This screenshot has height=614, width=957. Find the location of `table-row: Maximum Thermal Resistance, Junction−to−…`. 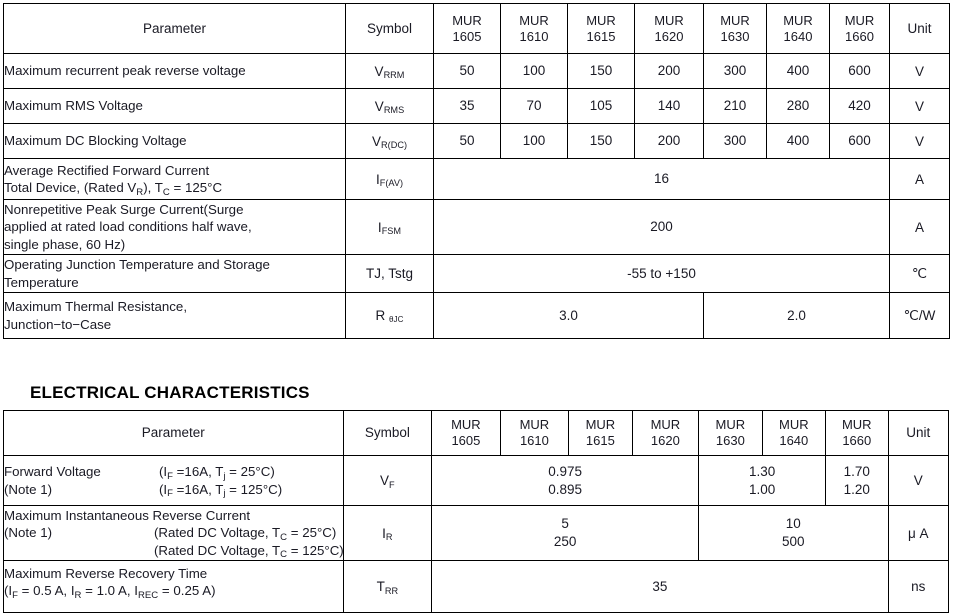

table-row: Maximum Thermal Resistance, Junction−to−… is located at coordinates (476, 315).